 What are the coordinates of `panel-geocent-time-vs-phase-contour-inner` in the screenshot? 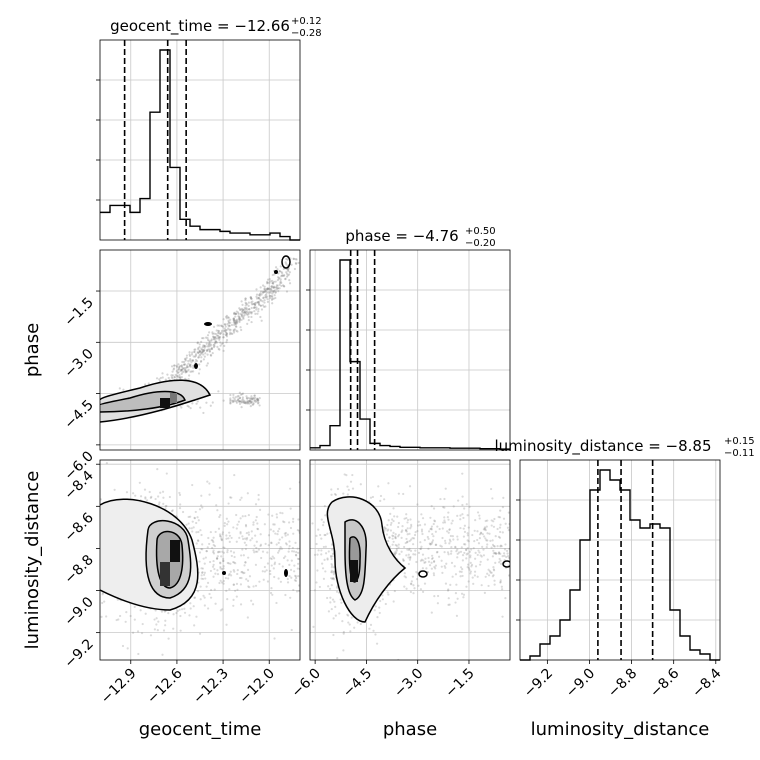 It's located at (143, 401).